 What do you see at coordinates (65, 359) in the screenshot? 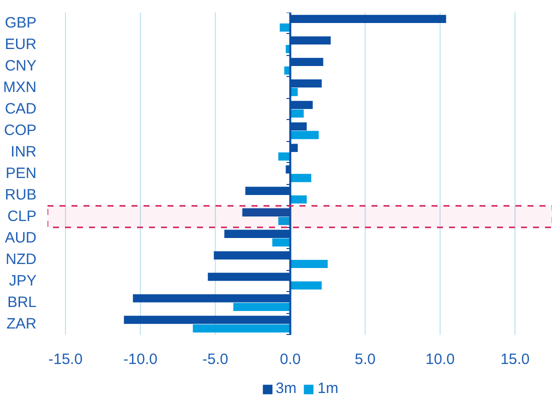
I see `x-tick-label: -15.0` at bounding box center [65, 359].